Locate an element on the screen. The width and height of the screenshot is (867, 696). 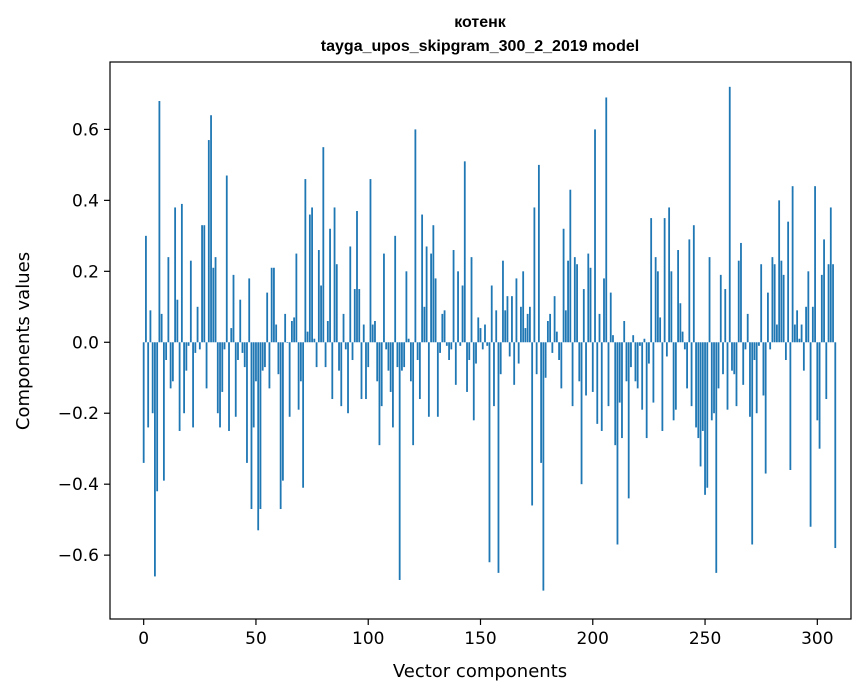
y-tick-label: 0.2 is located at coordinates (85, 272).